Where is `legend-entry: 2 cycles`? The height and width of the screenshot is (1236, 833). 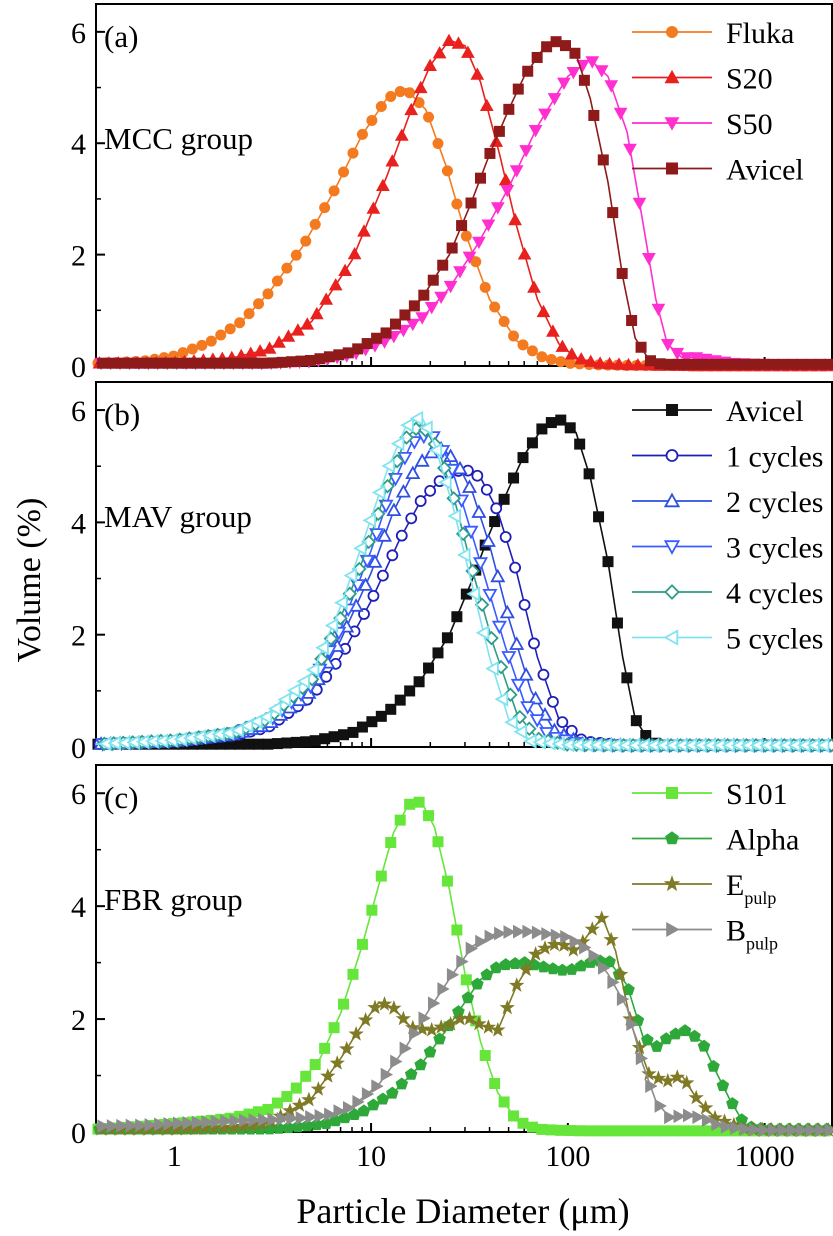 legend-entry: 2 cycles is located at coordinates (727, 502).